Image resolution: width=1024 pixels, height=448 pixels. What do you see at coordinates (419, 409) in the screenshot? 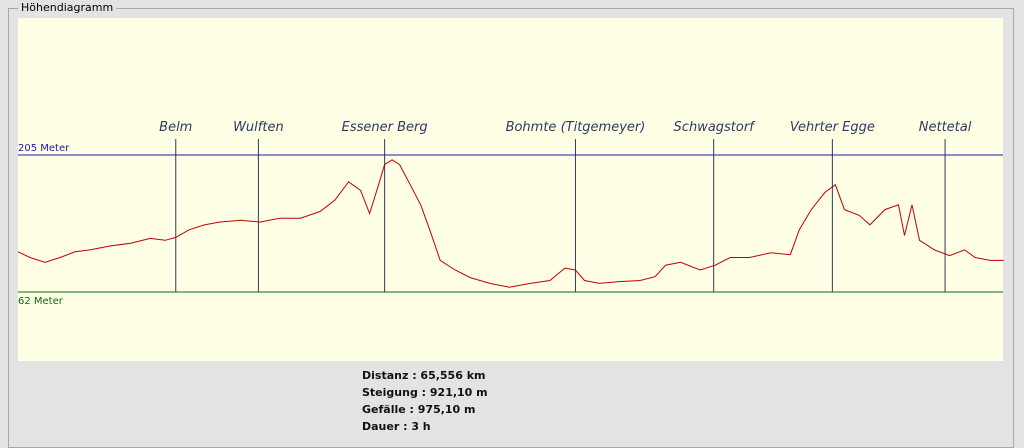
I see `stat-line: Gefälle : 975,10 m` at bounding box center [419, 409].